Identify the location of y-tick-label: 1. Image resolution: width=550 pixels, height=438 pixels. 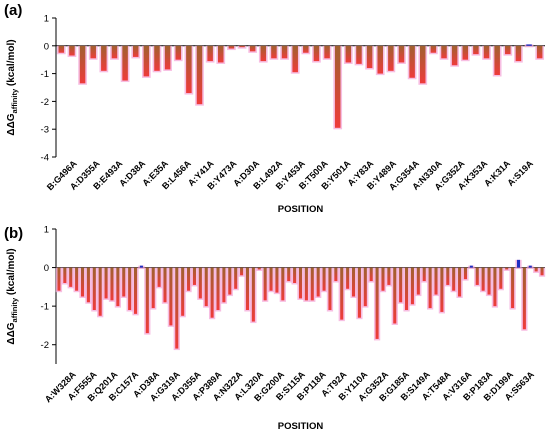
(46, 230).